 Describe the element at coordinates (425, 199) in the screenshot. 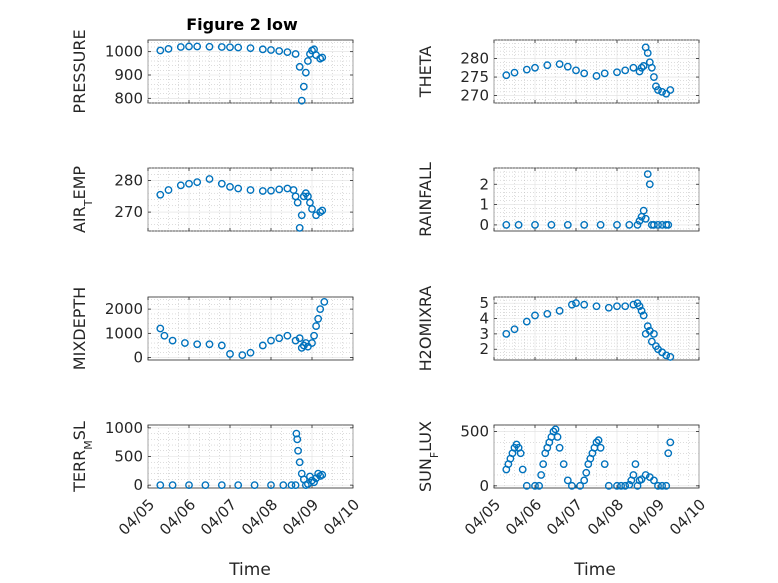

I see `y-axis-label: RAINFALL` at that location.